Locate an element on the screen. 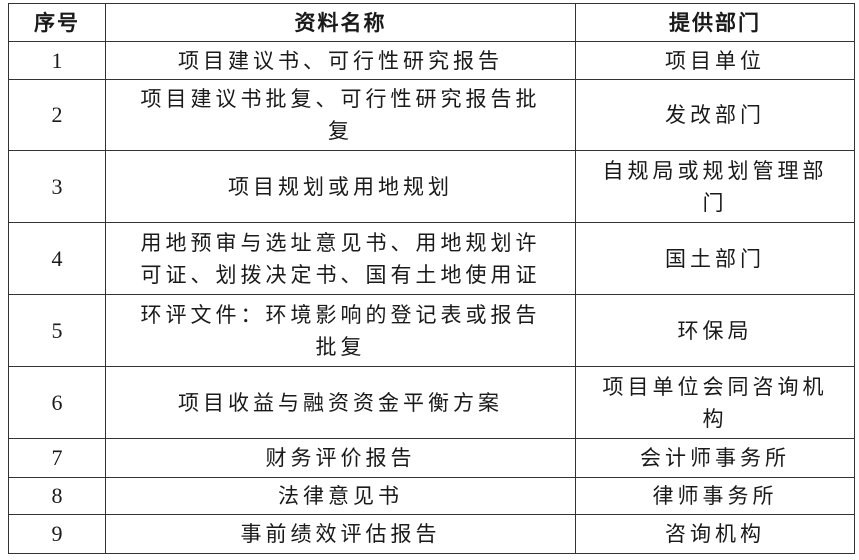 The width and height of the screenshot is (859, 560). row-number: 6 is located at coordinates (57, 402).